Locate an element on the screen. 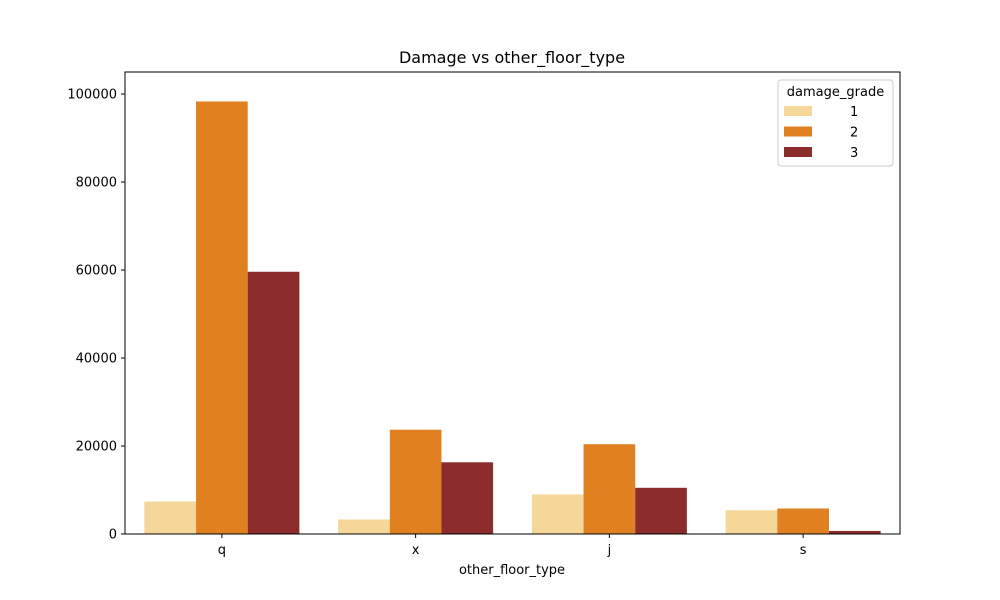 This screenshot has height=600, width=1000. x-tick-label-s: s is located at coordinates (803, 550).